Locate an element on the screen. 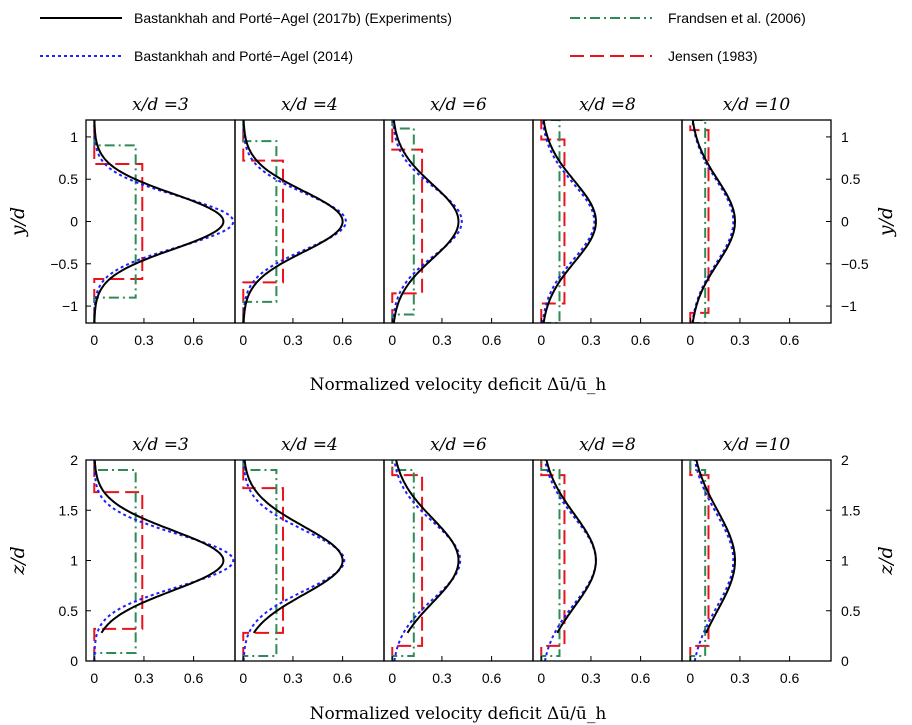  panel-bottom-4: 0 0.3 0.6 x/d =8 is located at coordinates (607, 560).